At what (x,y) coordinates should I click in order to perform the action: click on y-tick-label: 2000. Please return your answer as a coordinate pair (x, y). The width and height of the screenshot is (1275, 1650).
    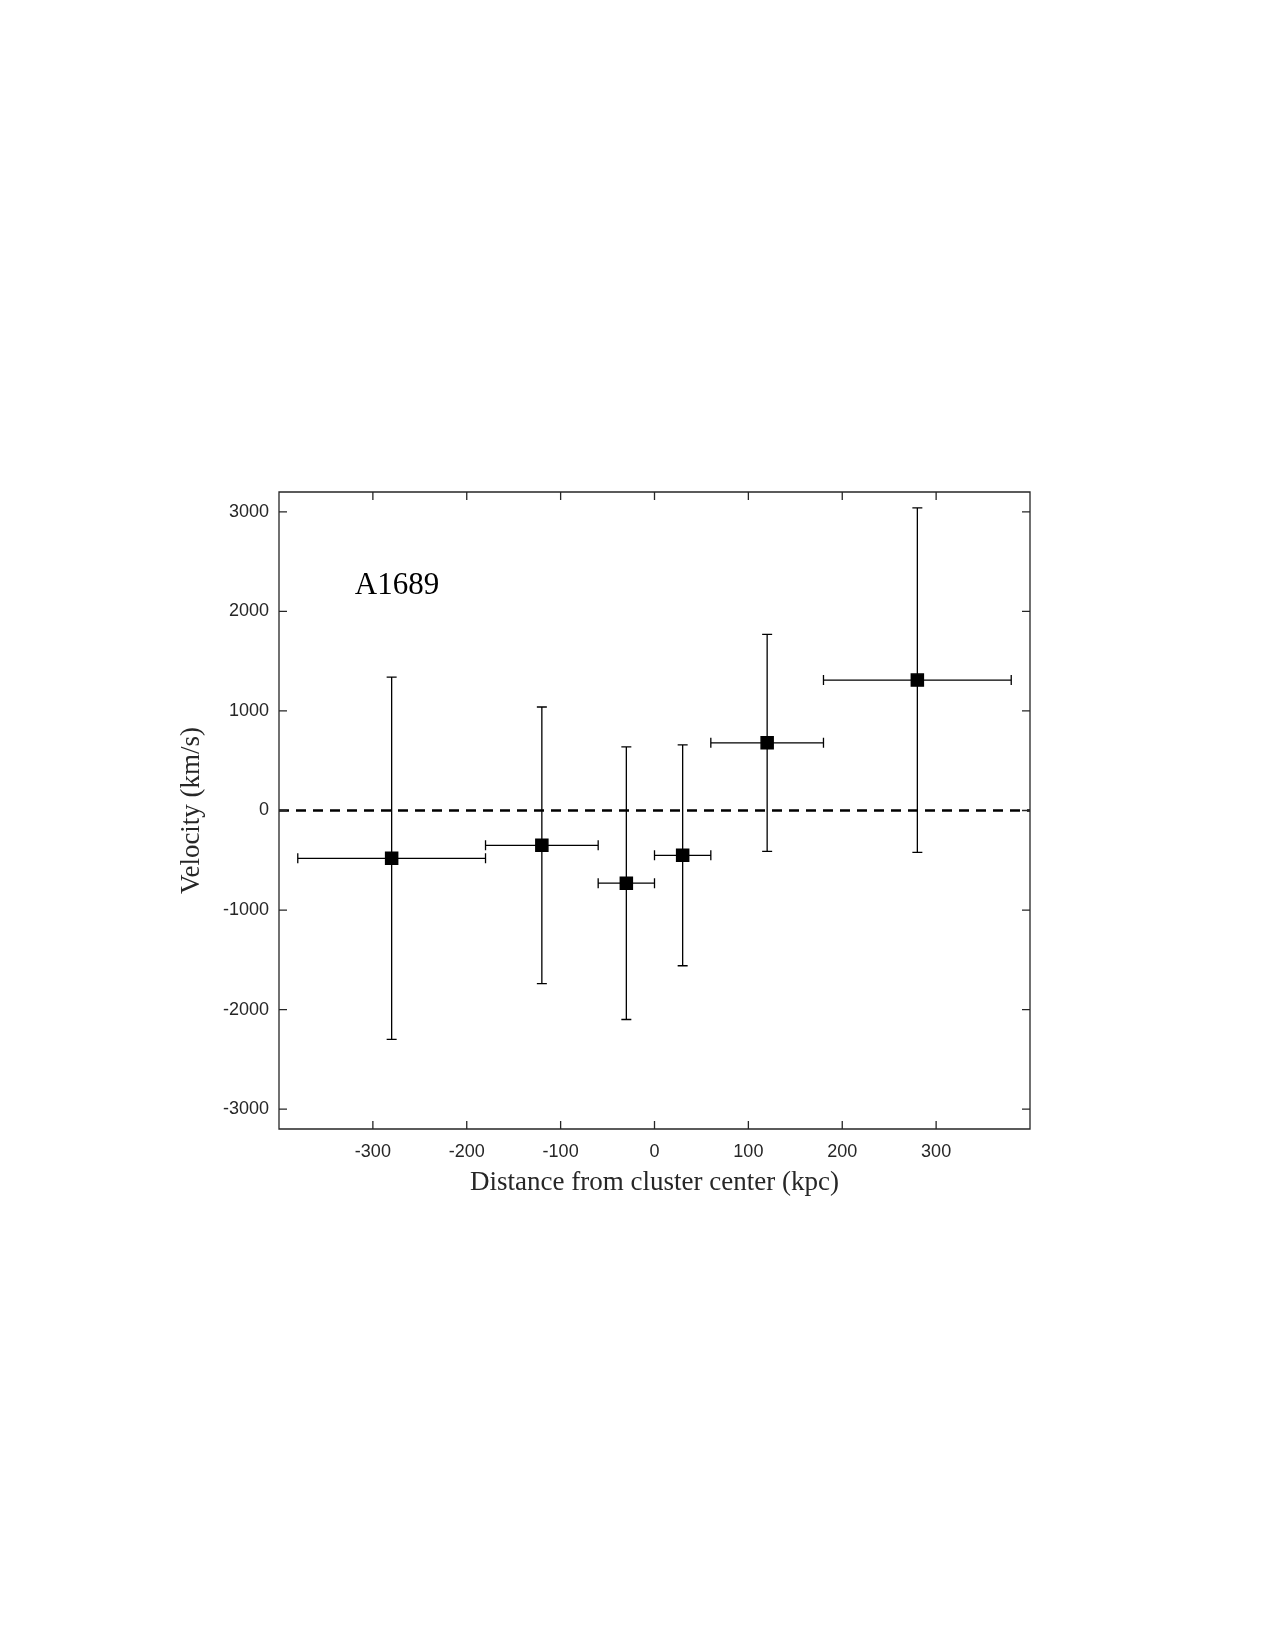
    Looking at the image, I should click on (248, 610).